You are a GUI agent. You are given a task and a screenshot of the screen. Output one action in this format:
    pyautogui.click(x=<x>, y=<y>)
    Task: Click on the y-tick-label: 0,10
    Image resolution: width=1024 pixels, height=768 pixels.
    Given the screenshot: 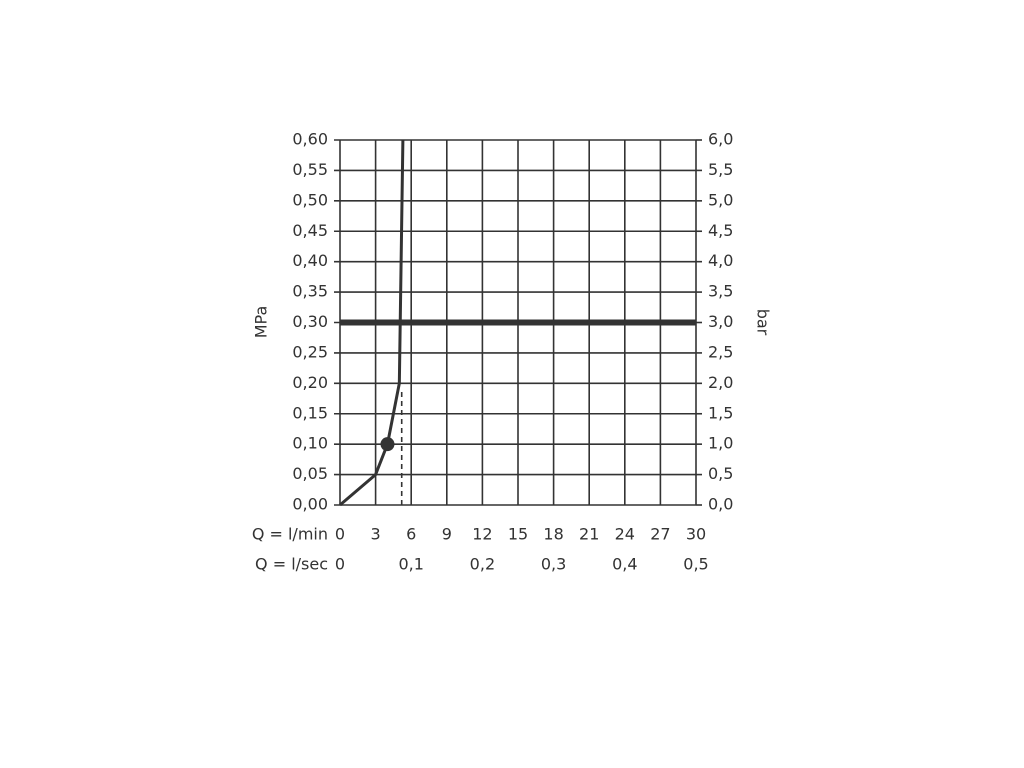 What is the action you would take?
    pyautogui.click(x=310, y=443)
    